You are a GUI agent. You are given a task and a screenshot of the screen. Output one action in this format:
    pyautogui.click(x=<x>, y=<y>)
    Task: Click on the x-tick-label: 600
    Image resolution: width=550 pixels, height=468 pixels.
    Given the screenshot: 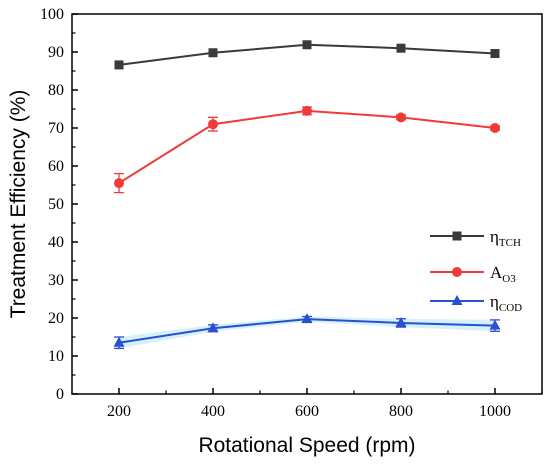 What is the action you would take?
    pyautogui.click(x=307, y=411)
    